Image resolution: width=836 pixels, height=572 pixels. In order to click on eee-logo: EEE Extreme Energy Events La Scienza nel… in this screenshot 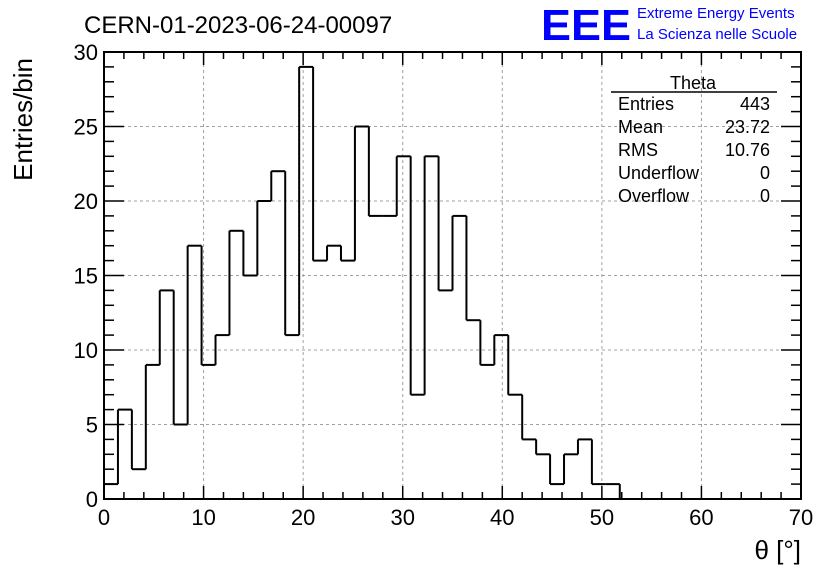, I will do `click(669, 25)`.